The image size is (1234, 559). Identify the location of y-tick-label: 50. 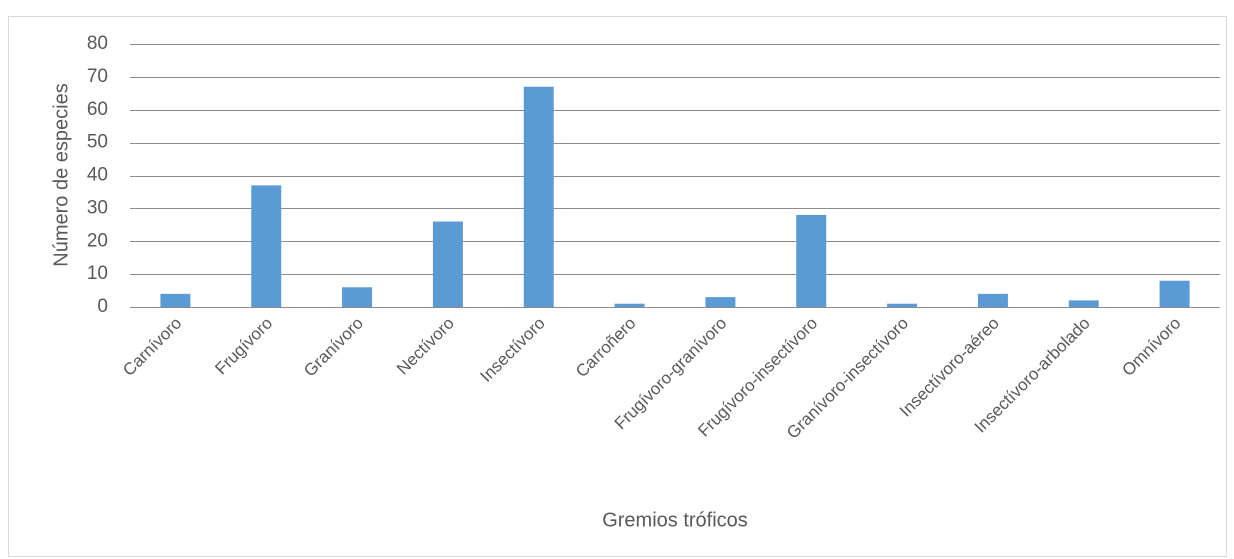
(97, 142).